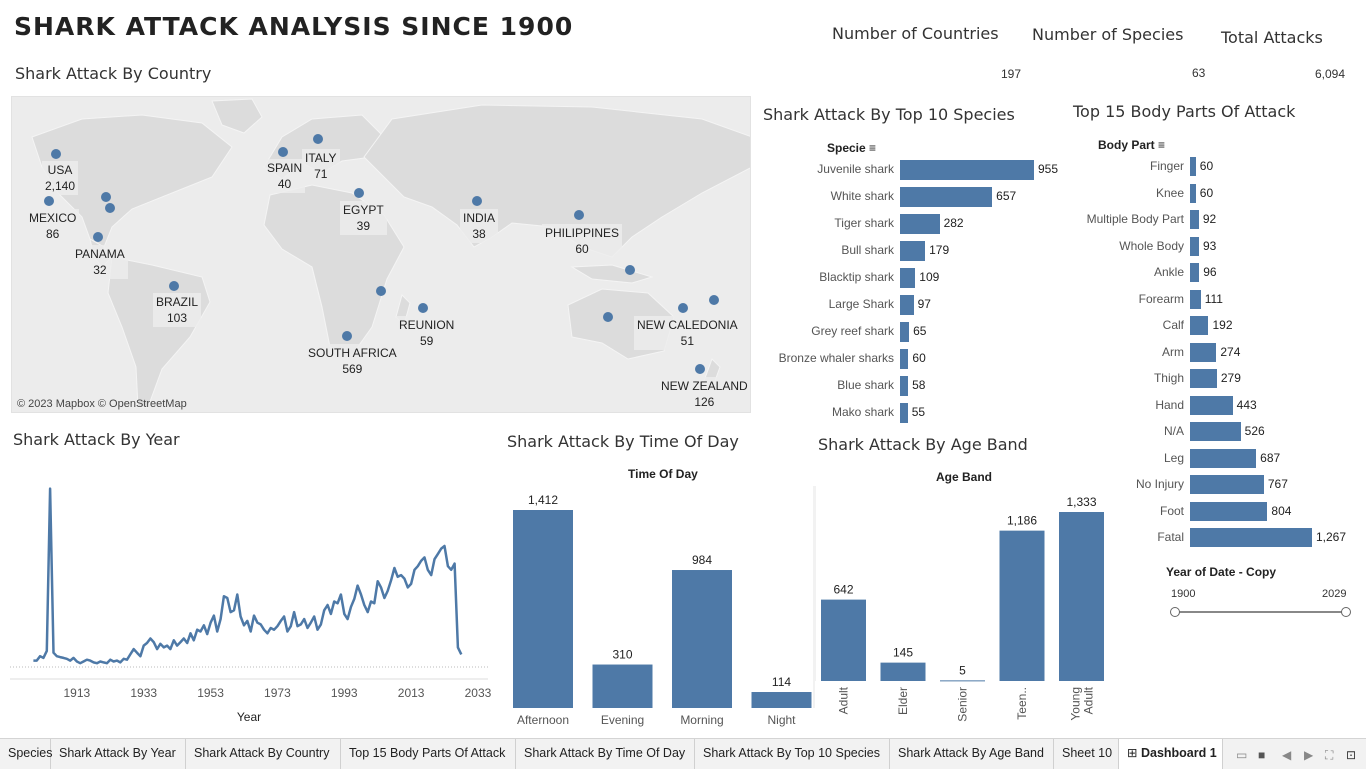 The height and width of the screenshot is (769, 1366). I want to click on tab-sheet10: Sheet 10, so click(1086, 754).